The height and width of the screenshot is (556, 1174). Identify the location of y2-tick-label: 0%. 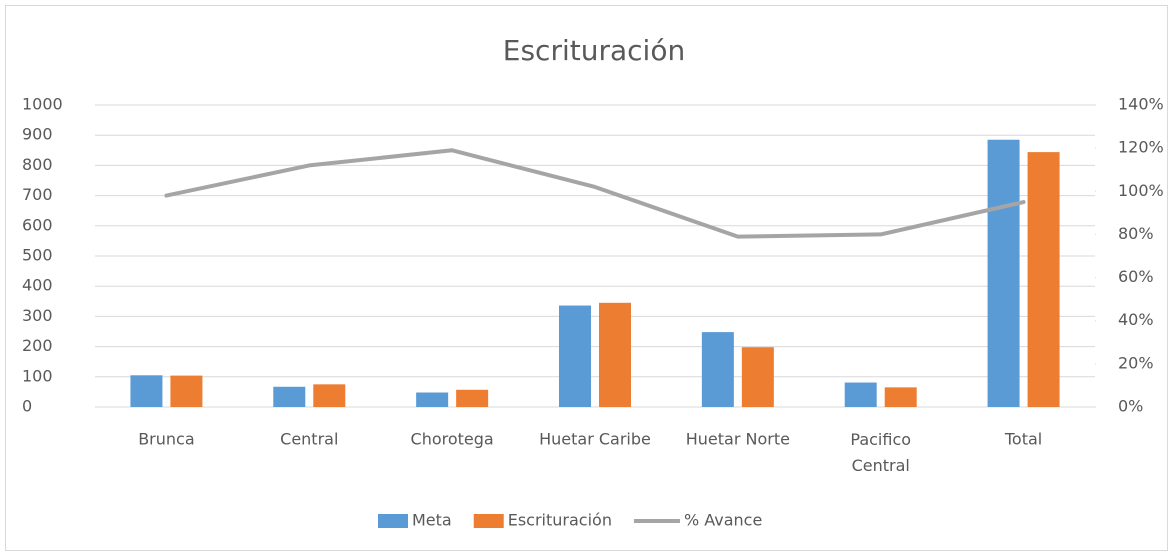
(1130, 406).